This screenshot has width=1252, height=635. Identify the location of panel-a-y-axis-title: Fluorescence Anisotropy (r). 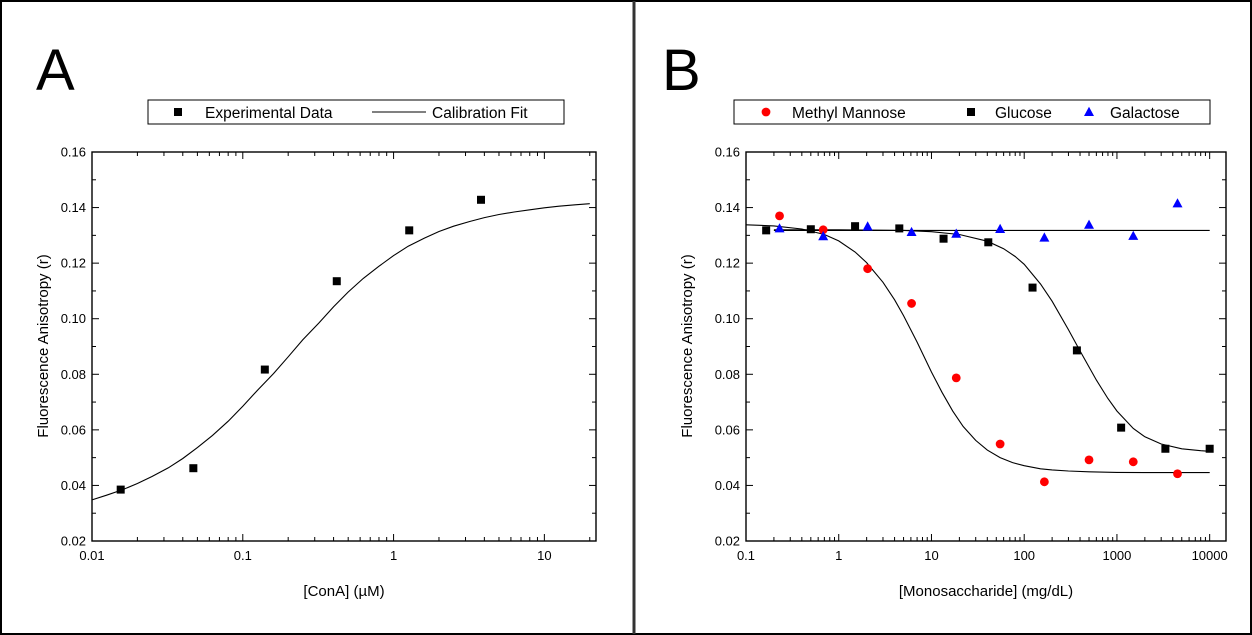
(43, 345).